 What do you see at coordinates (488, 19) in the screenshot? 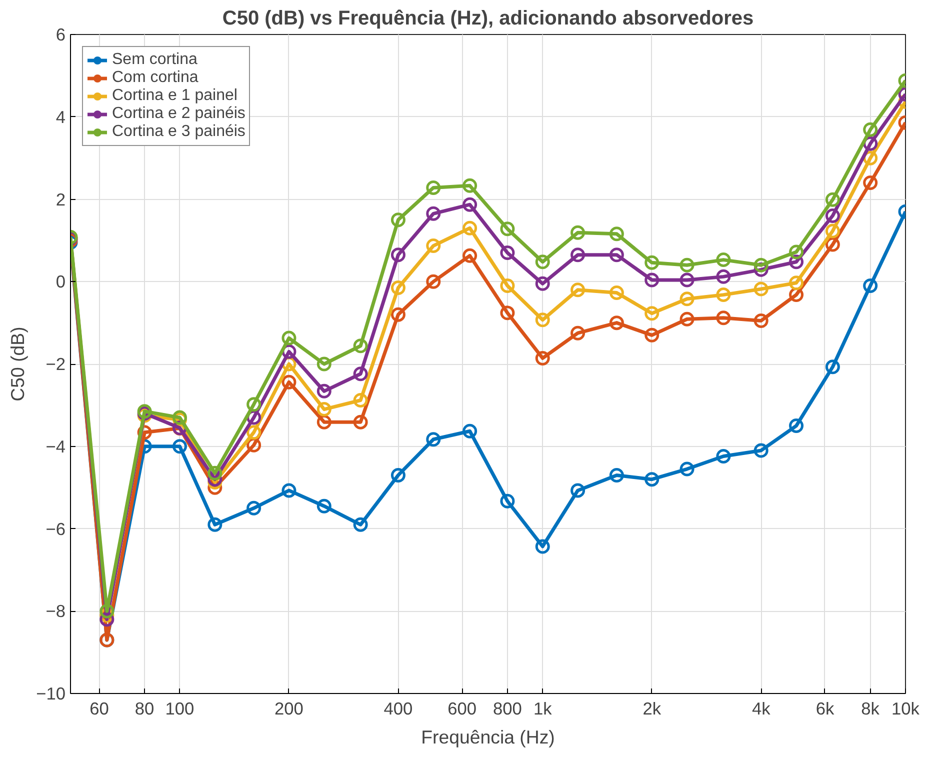
I see `chart-title: C50 (dB) vs Frequência (Hz), adicionando absorvedores` at bounding box center [488, 19].